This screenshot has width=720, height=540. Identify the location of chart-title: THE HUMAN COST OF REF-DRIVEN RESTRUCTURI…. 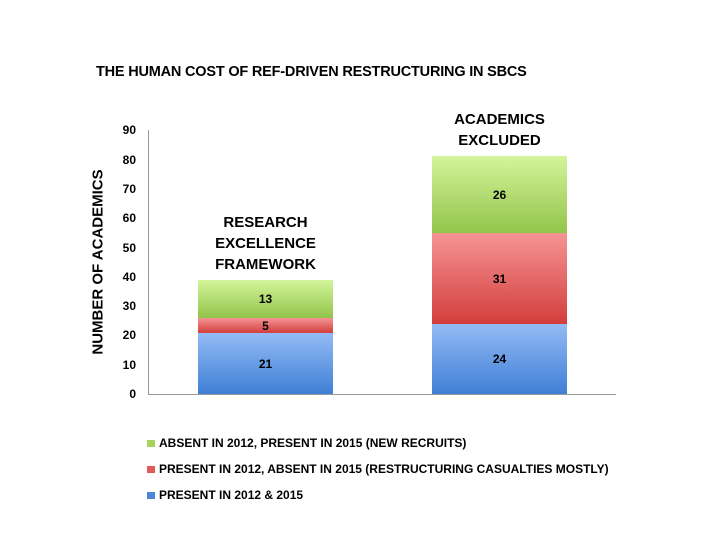
(311, 72).